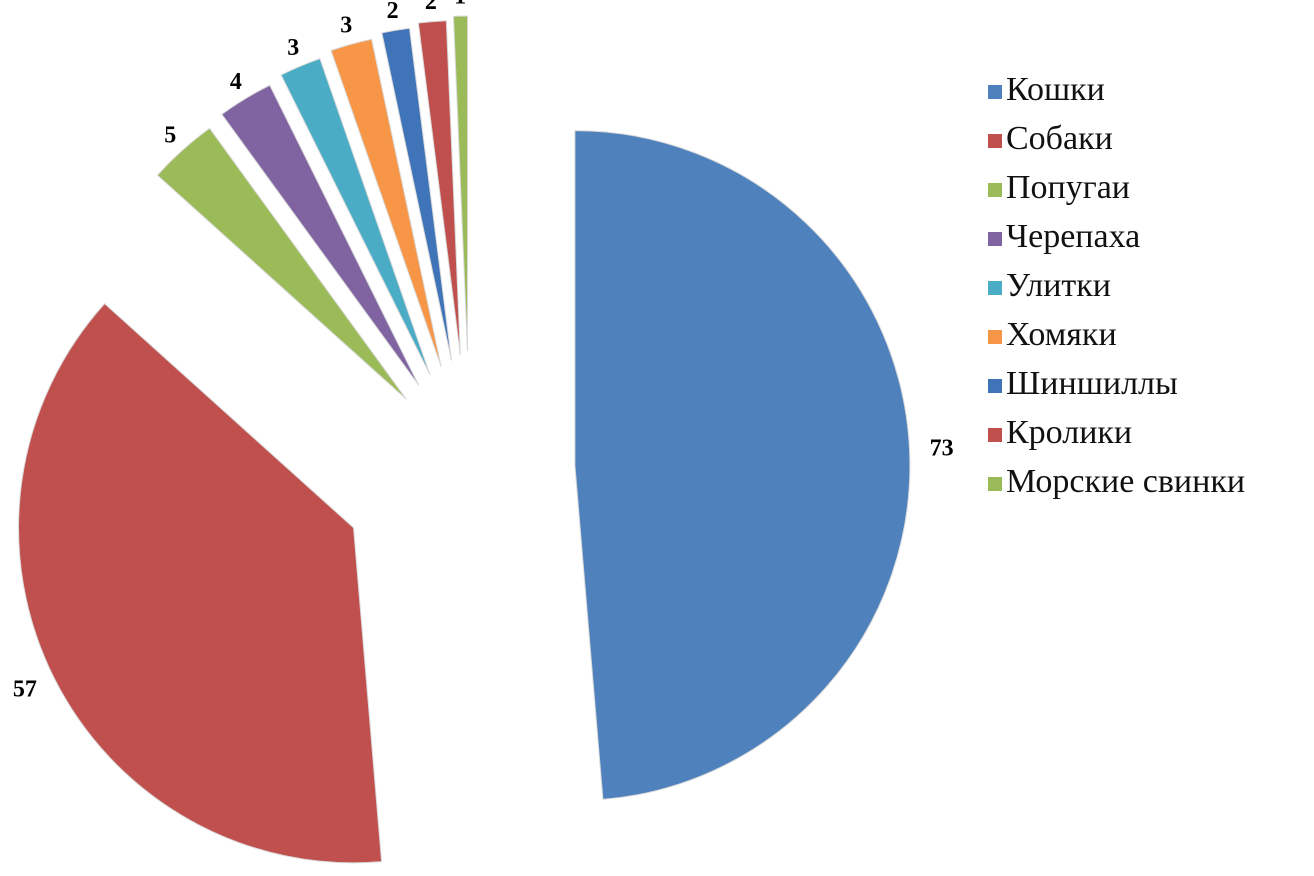  Describe the element at coordinates (1058, 285) in the screenshot. I see `legend-label: Улитки` at that location.